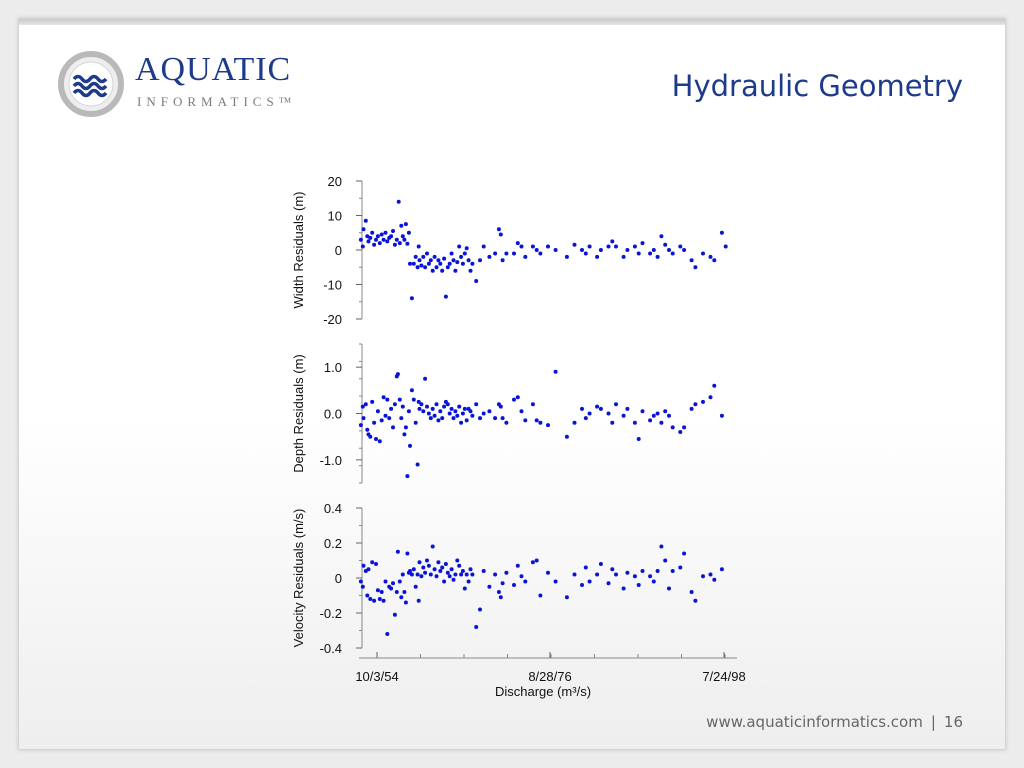  What do you see at coordinates (333, 367) in the screenshot?
I see `y-tick-label: 1.0` at bounding box center [333, 367].